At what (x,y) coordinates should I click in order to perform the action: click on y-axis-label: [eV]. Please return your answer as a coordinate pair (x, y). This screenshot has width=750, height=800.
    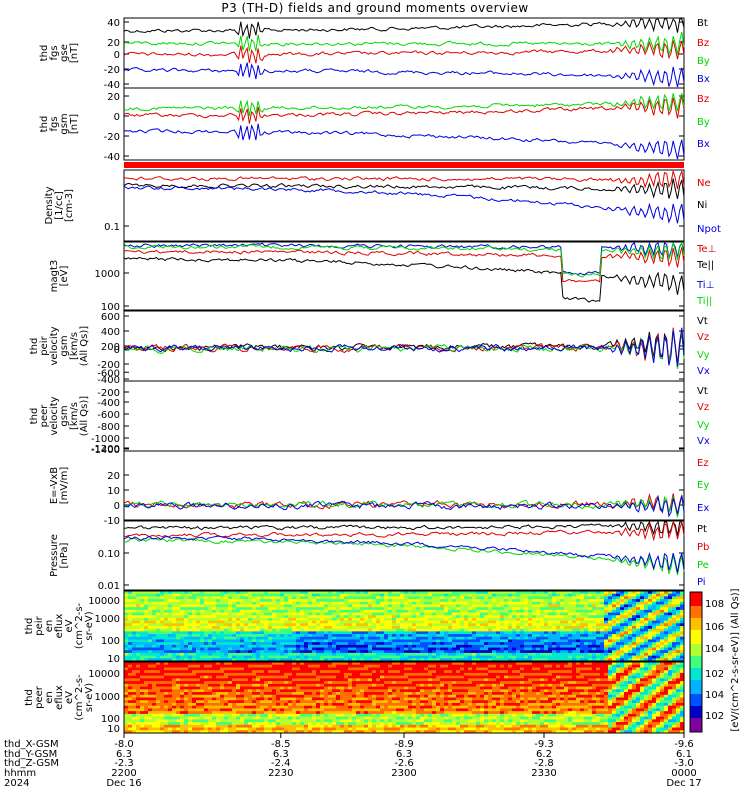
    Looking at the image, I should click on (64, 276).